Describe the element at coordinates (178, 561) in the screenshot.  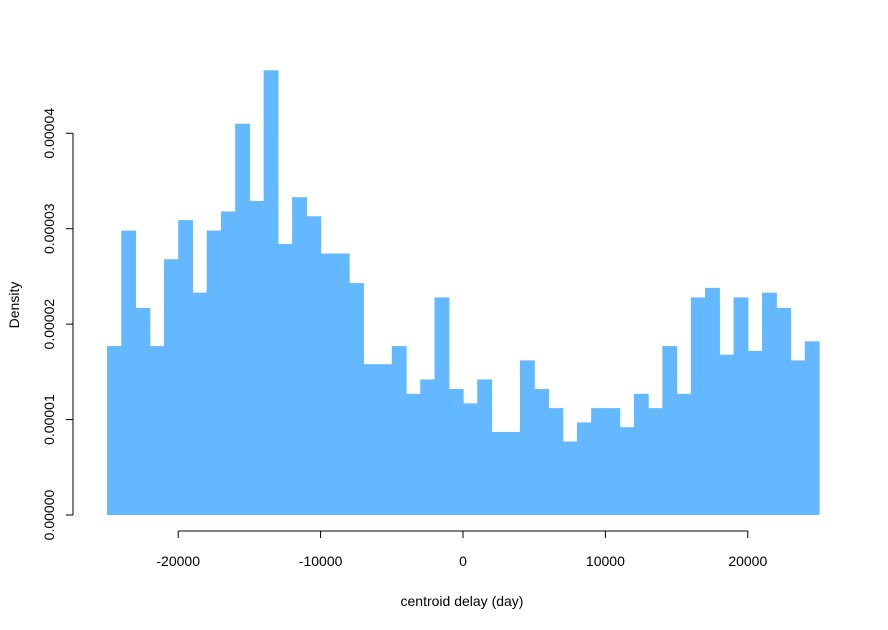
I see `x-tick-label: -20000` at that location.